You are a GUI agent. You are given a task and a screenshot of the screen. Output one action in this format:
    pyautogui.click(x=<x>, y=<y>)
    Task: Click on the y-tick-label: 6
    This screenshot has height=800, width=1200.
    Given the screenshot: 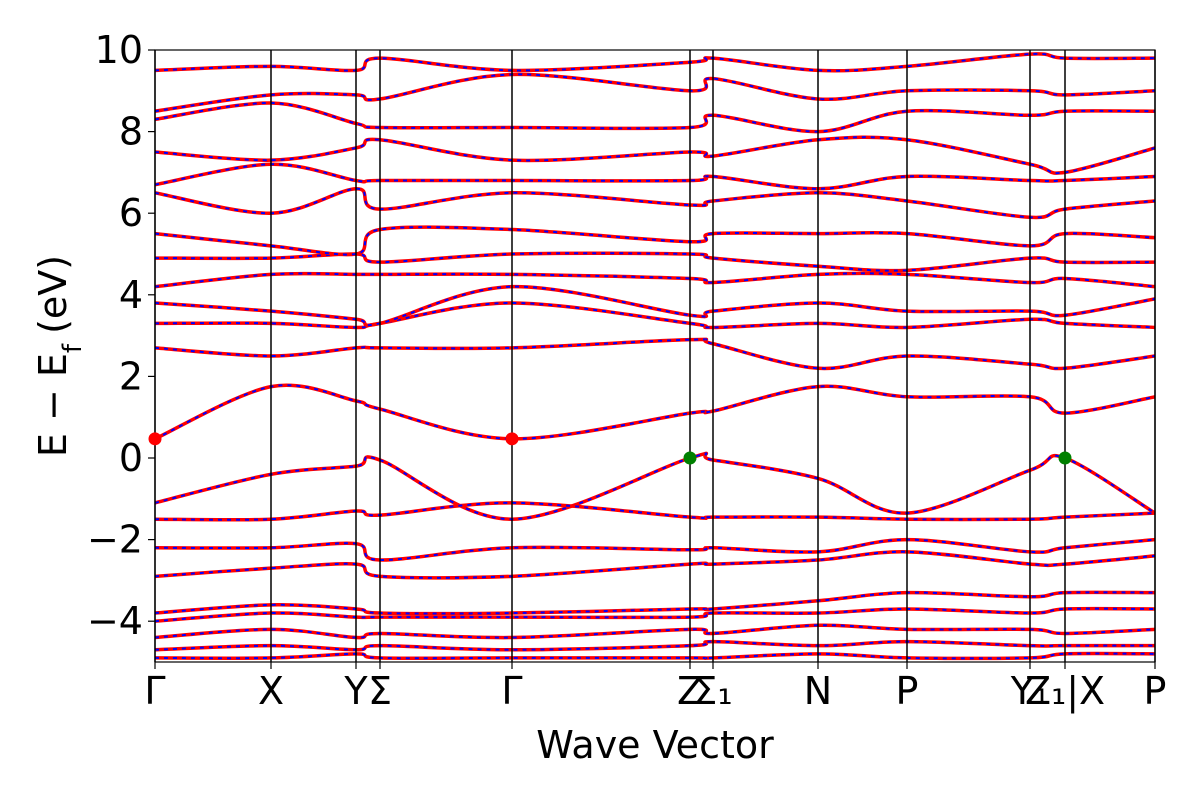 What is the action you would take?
    pyautogui.click(x=131, y=213)
    